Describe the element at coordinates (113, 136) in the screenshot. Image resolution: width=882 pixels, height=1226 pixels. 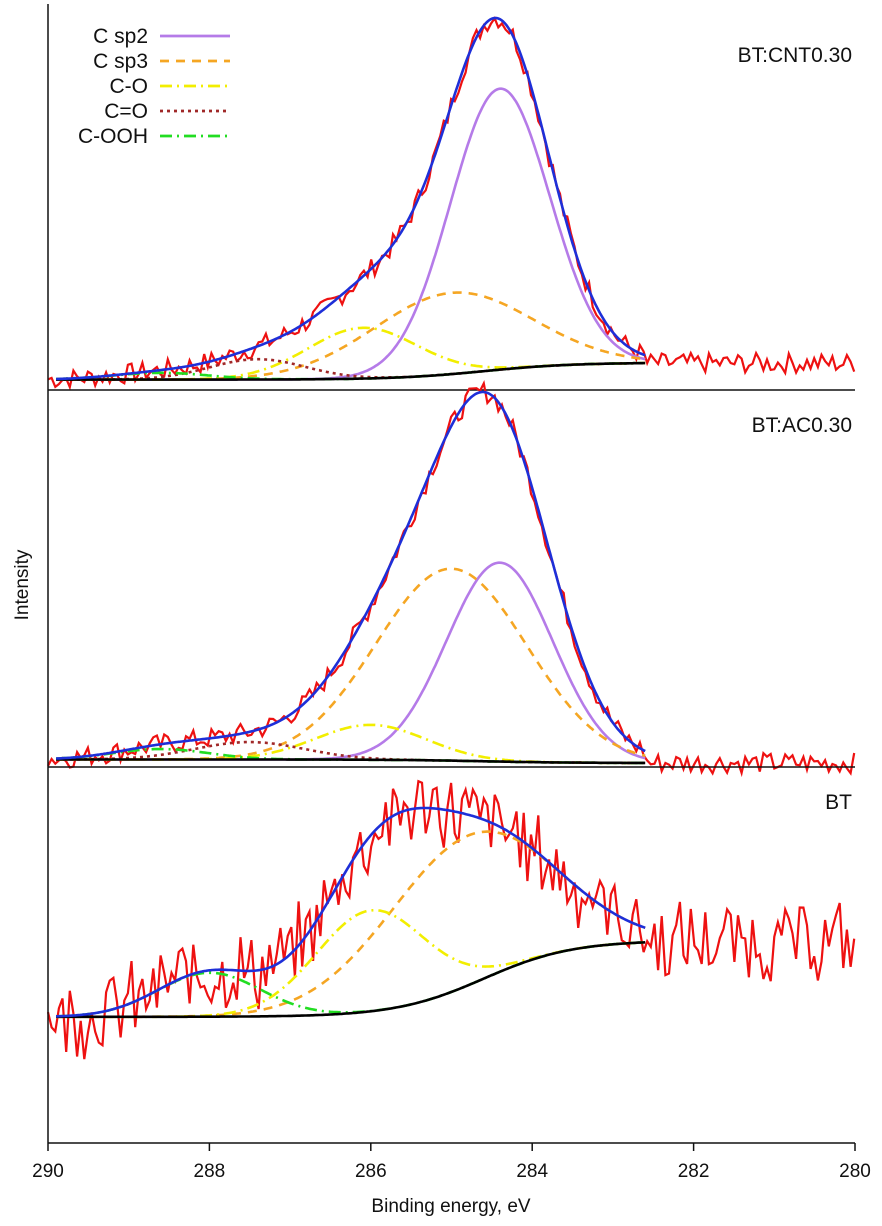
I see `legend-label: C-OOH` at that location.